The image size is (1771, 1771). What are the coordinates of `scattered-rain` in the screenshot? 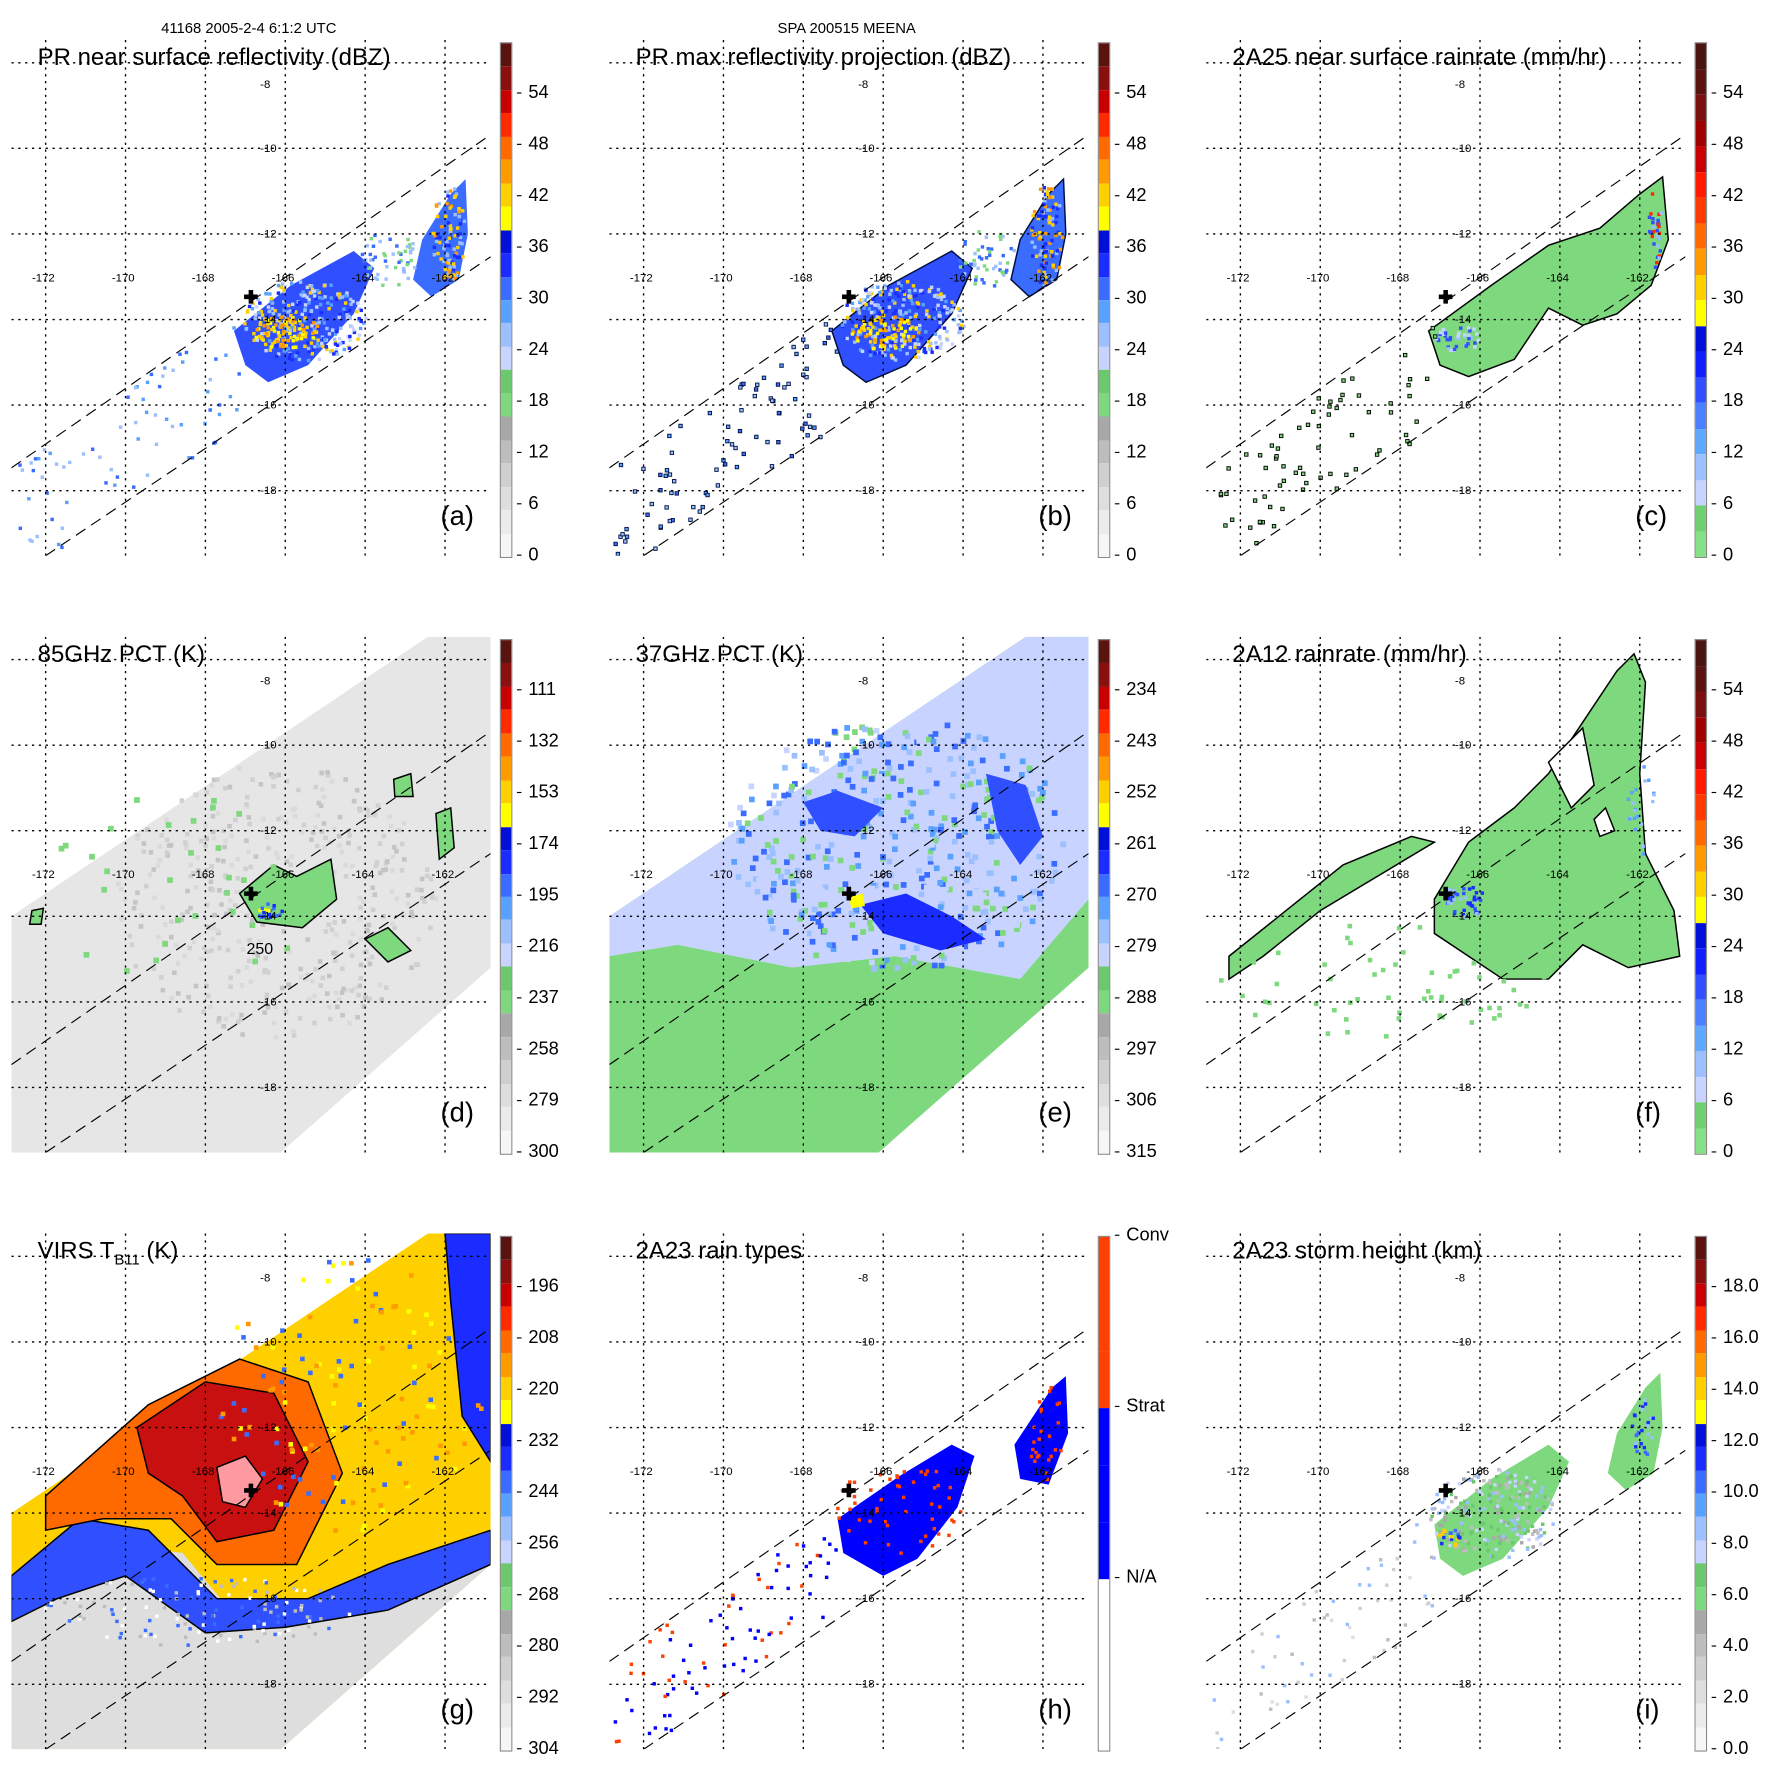 It's located at (1383, 981).